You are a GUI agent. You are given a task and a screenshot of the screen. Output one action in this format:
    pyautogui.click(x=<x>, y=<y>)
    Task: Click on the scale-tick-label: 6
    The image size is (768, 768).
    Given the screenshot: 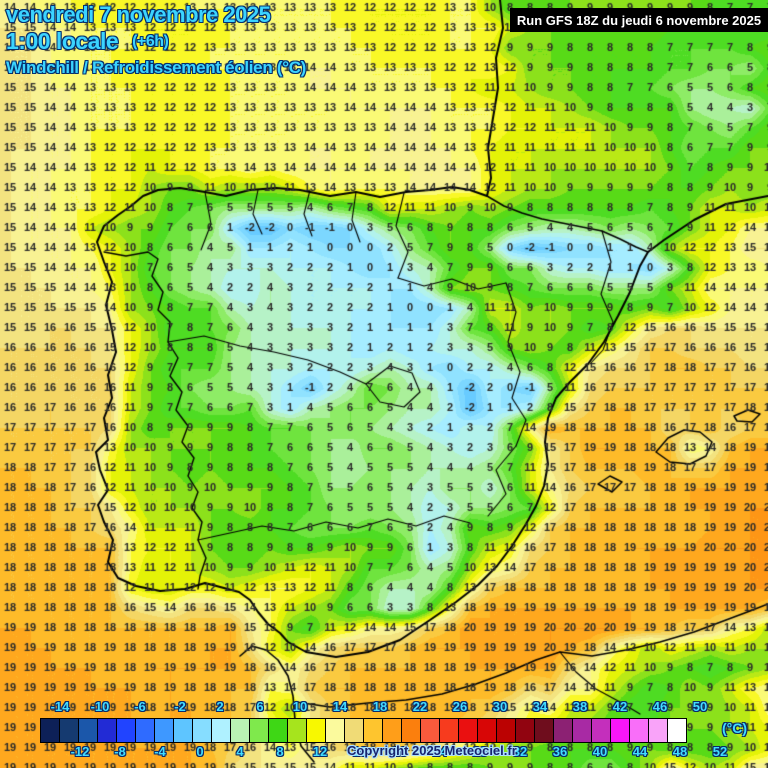 What is the action you would take?
    pyautogui.click(x=260, y=706)
    